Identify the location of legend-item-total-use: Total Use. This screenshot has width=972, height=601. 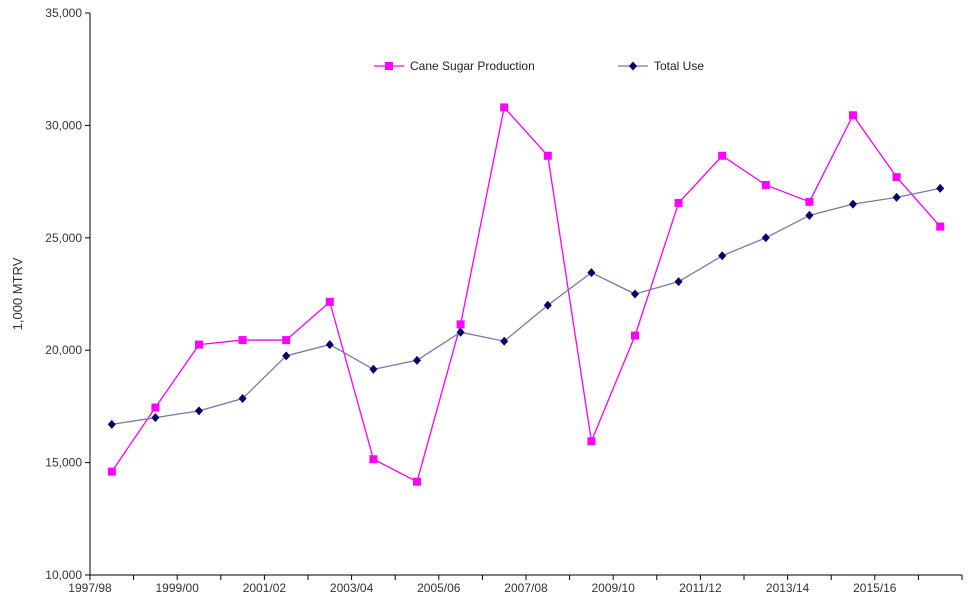
(661, 66).